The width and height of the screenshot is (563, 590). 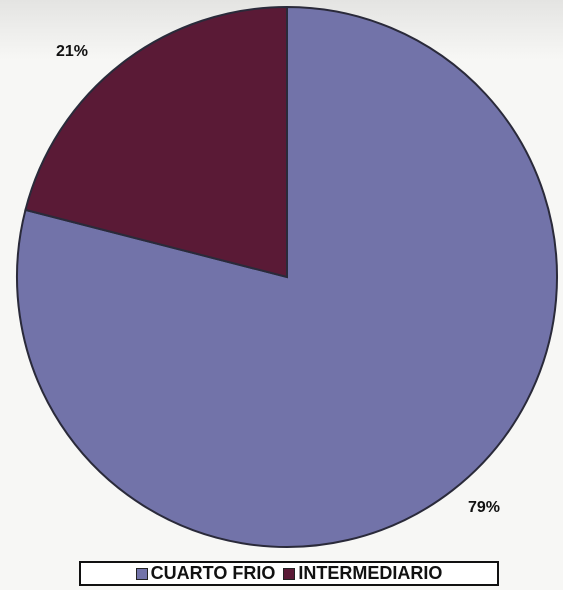 What do you see at coordinates (141, 573) in the screenshot?
I see `legend-swatch-cuarto-frio` at bounding box center [141, 573].